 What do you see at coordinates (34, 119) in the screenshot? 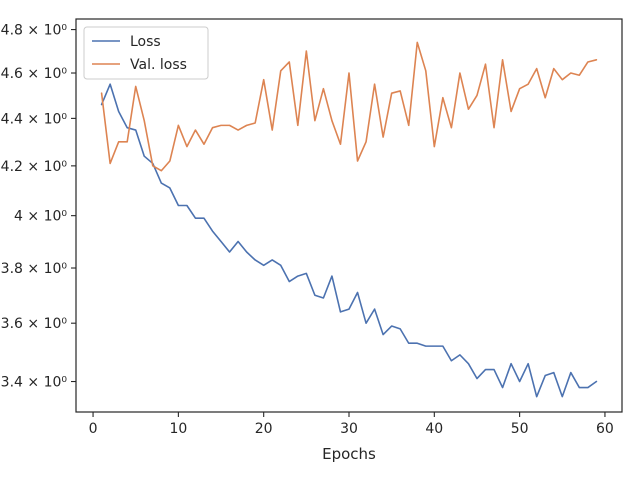
I see `y-tick-label: 4.4 × 10⁰` at bounding box center [34, 119].